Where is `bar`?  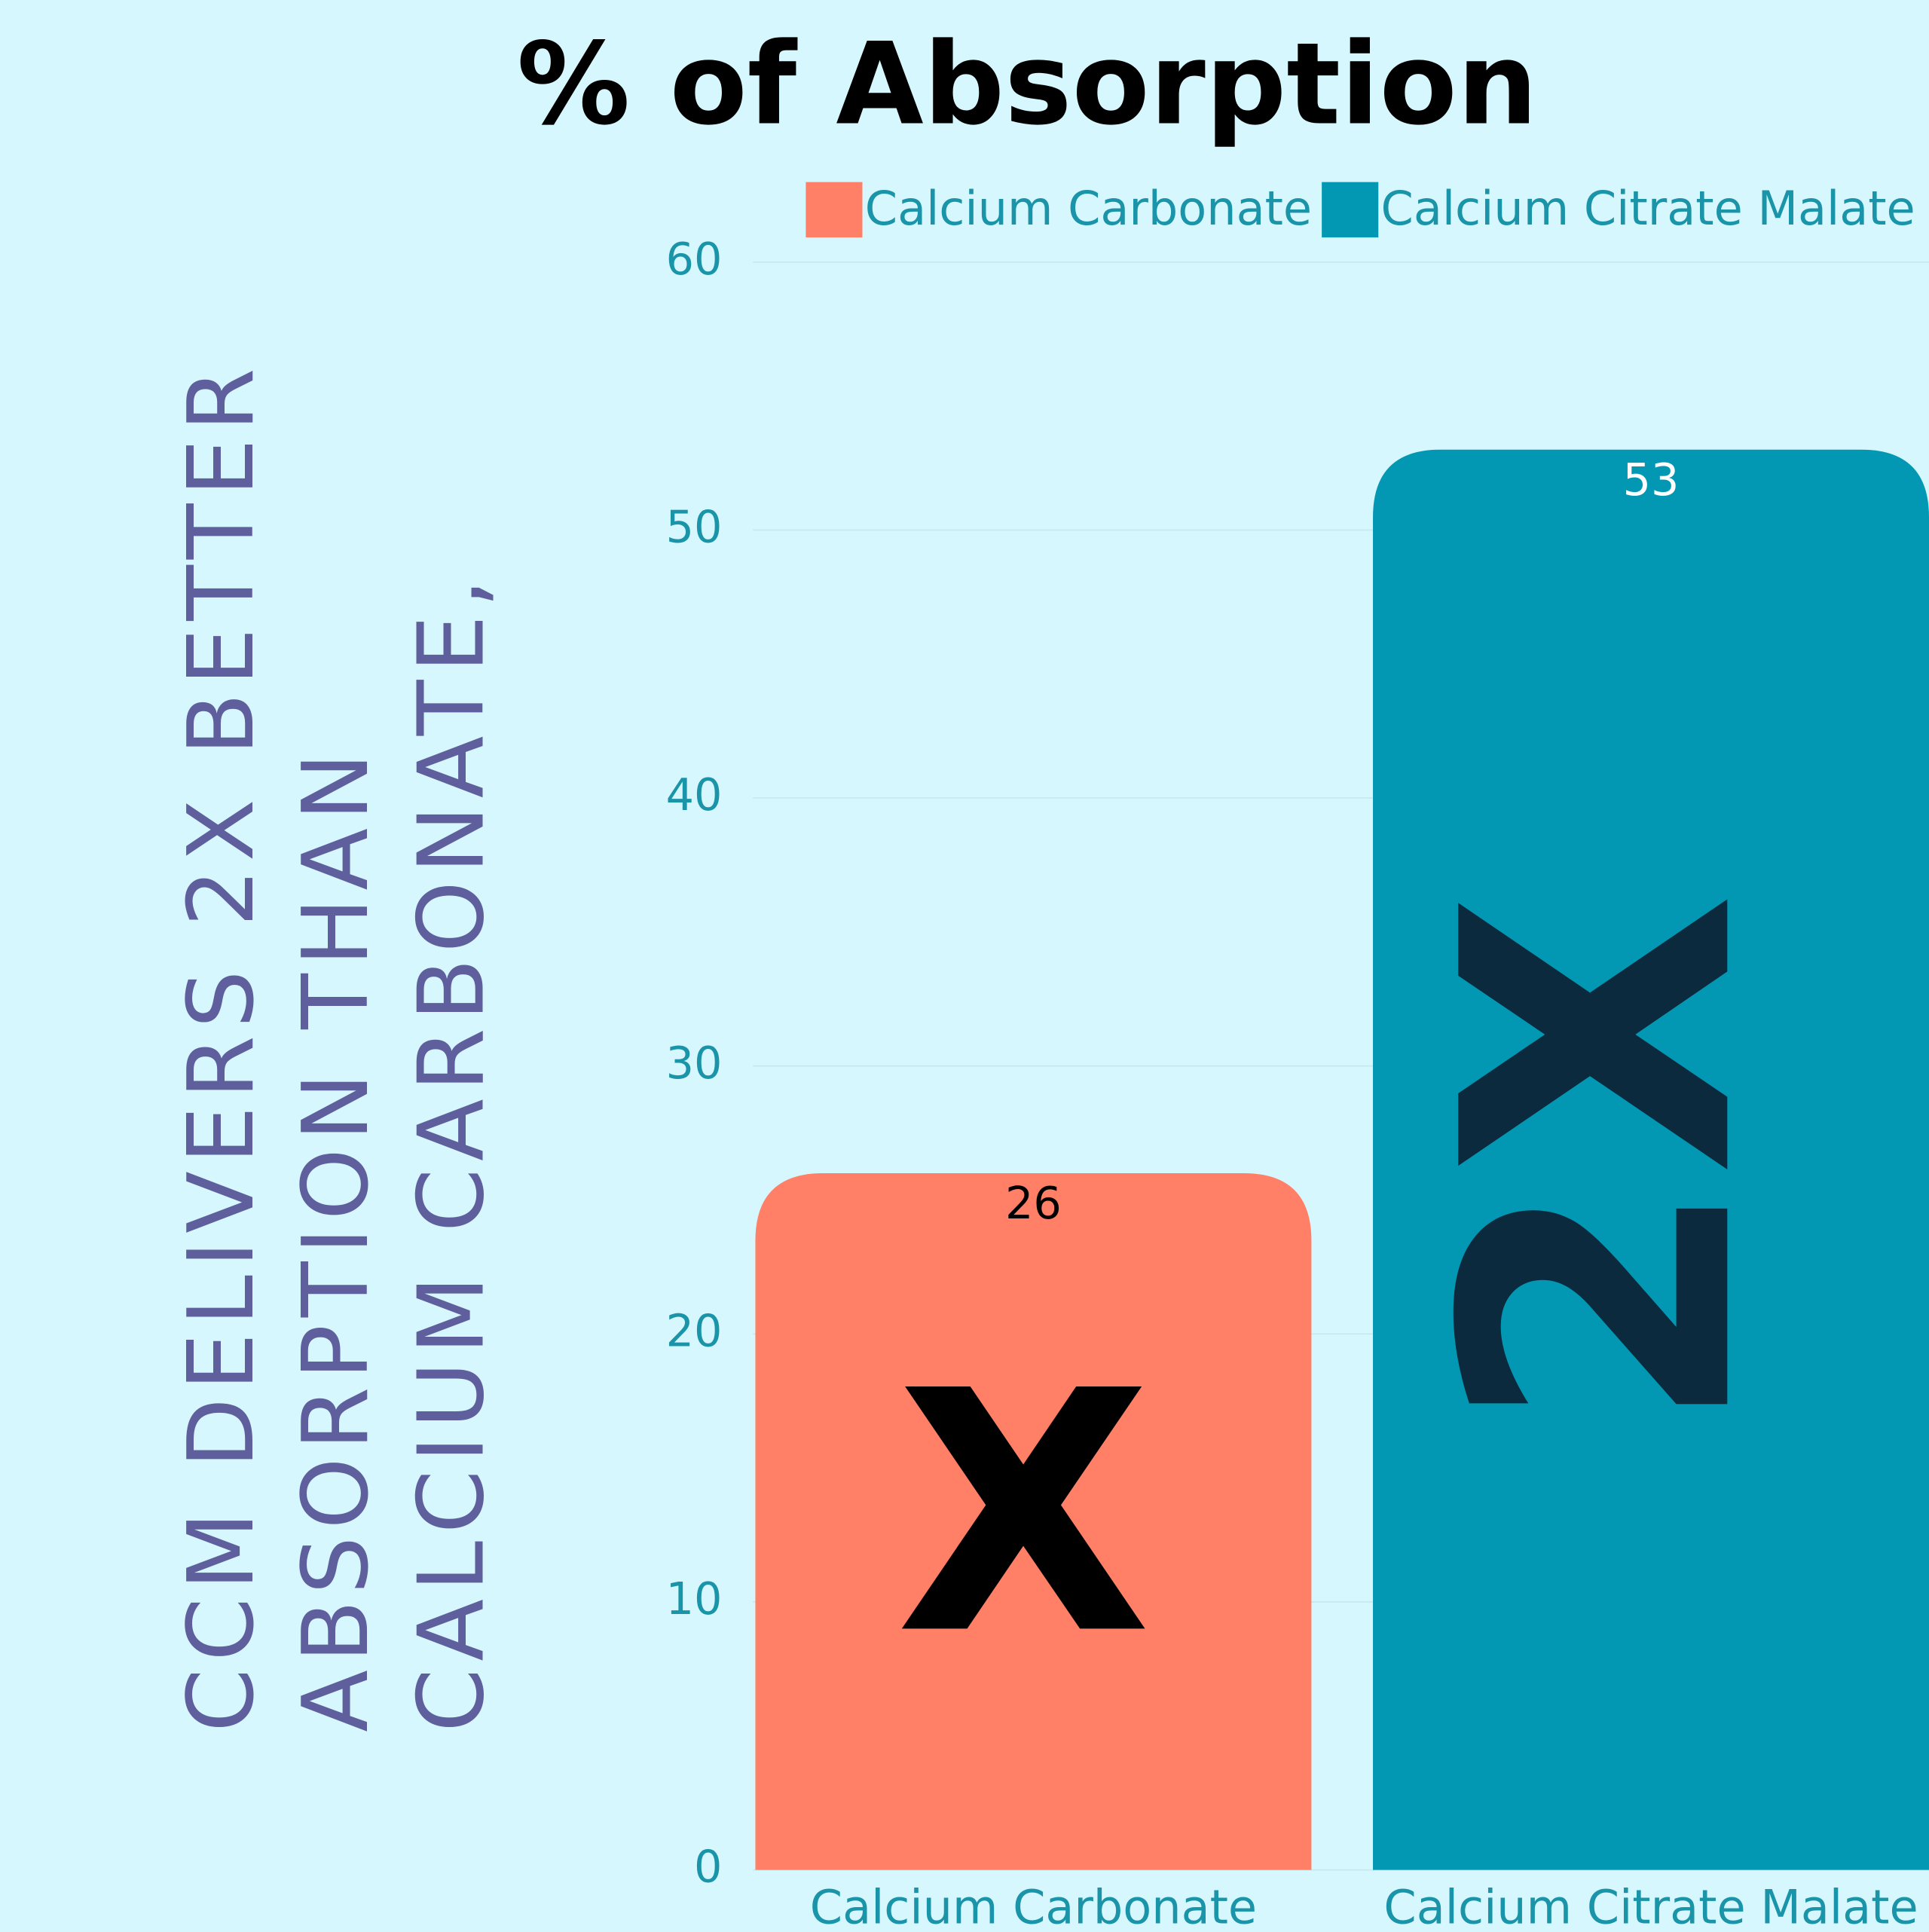
bar is located at coordinates (1033, 1521).